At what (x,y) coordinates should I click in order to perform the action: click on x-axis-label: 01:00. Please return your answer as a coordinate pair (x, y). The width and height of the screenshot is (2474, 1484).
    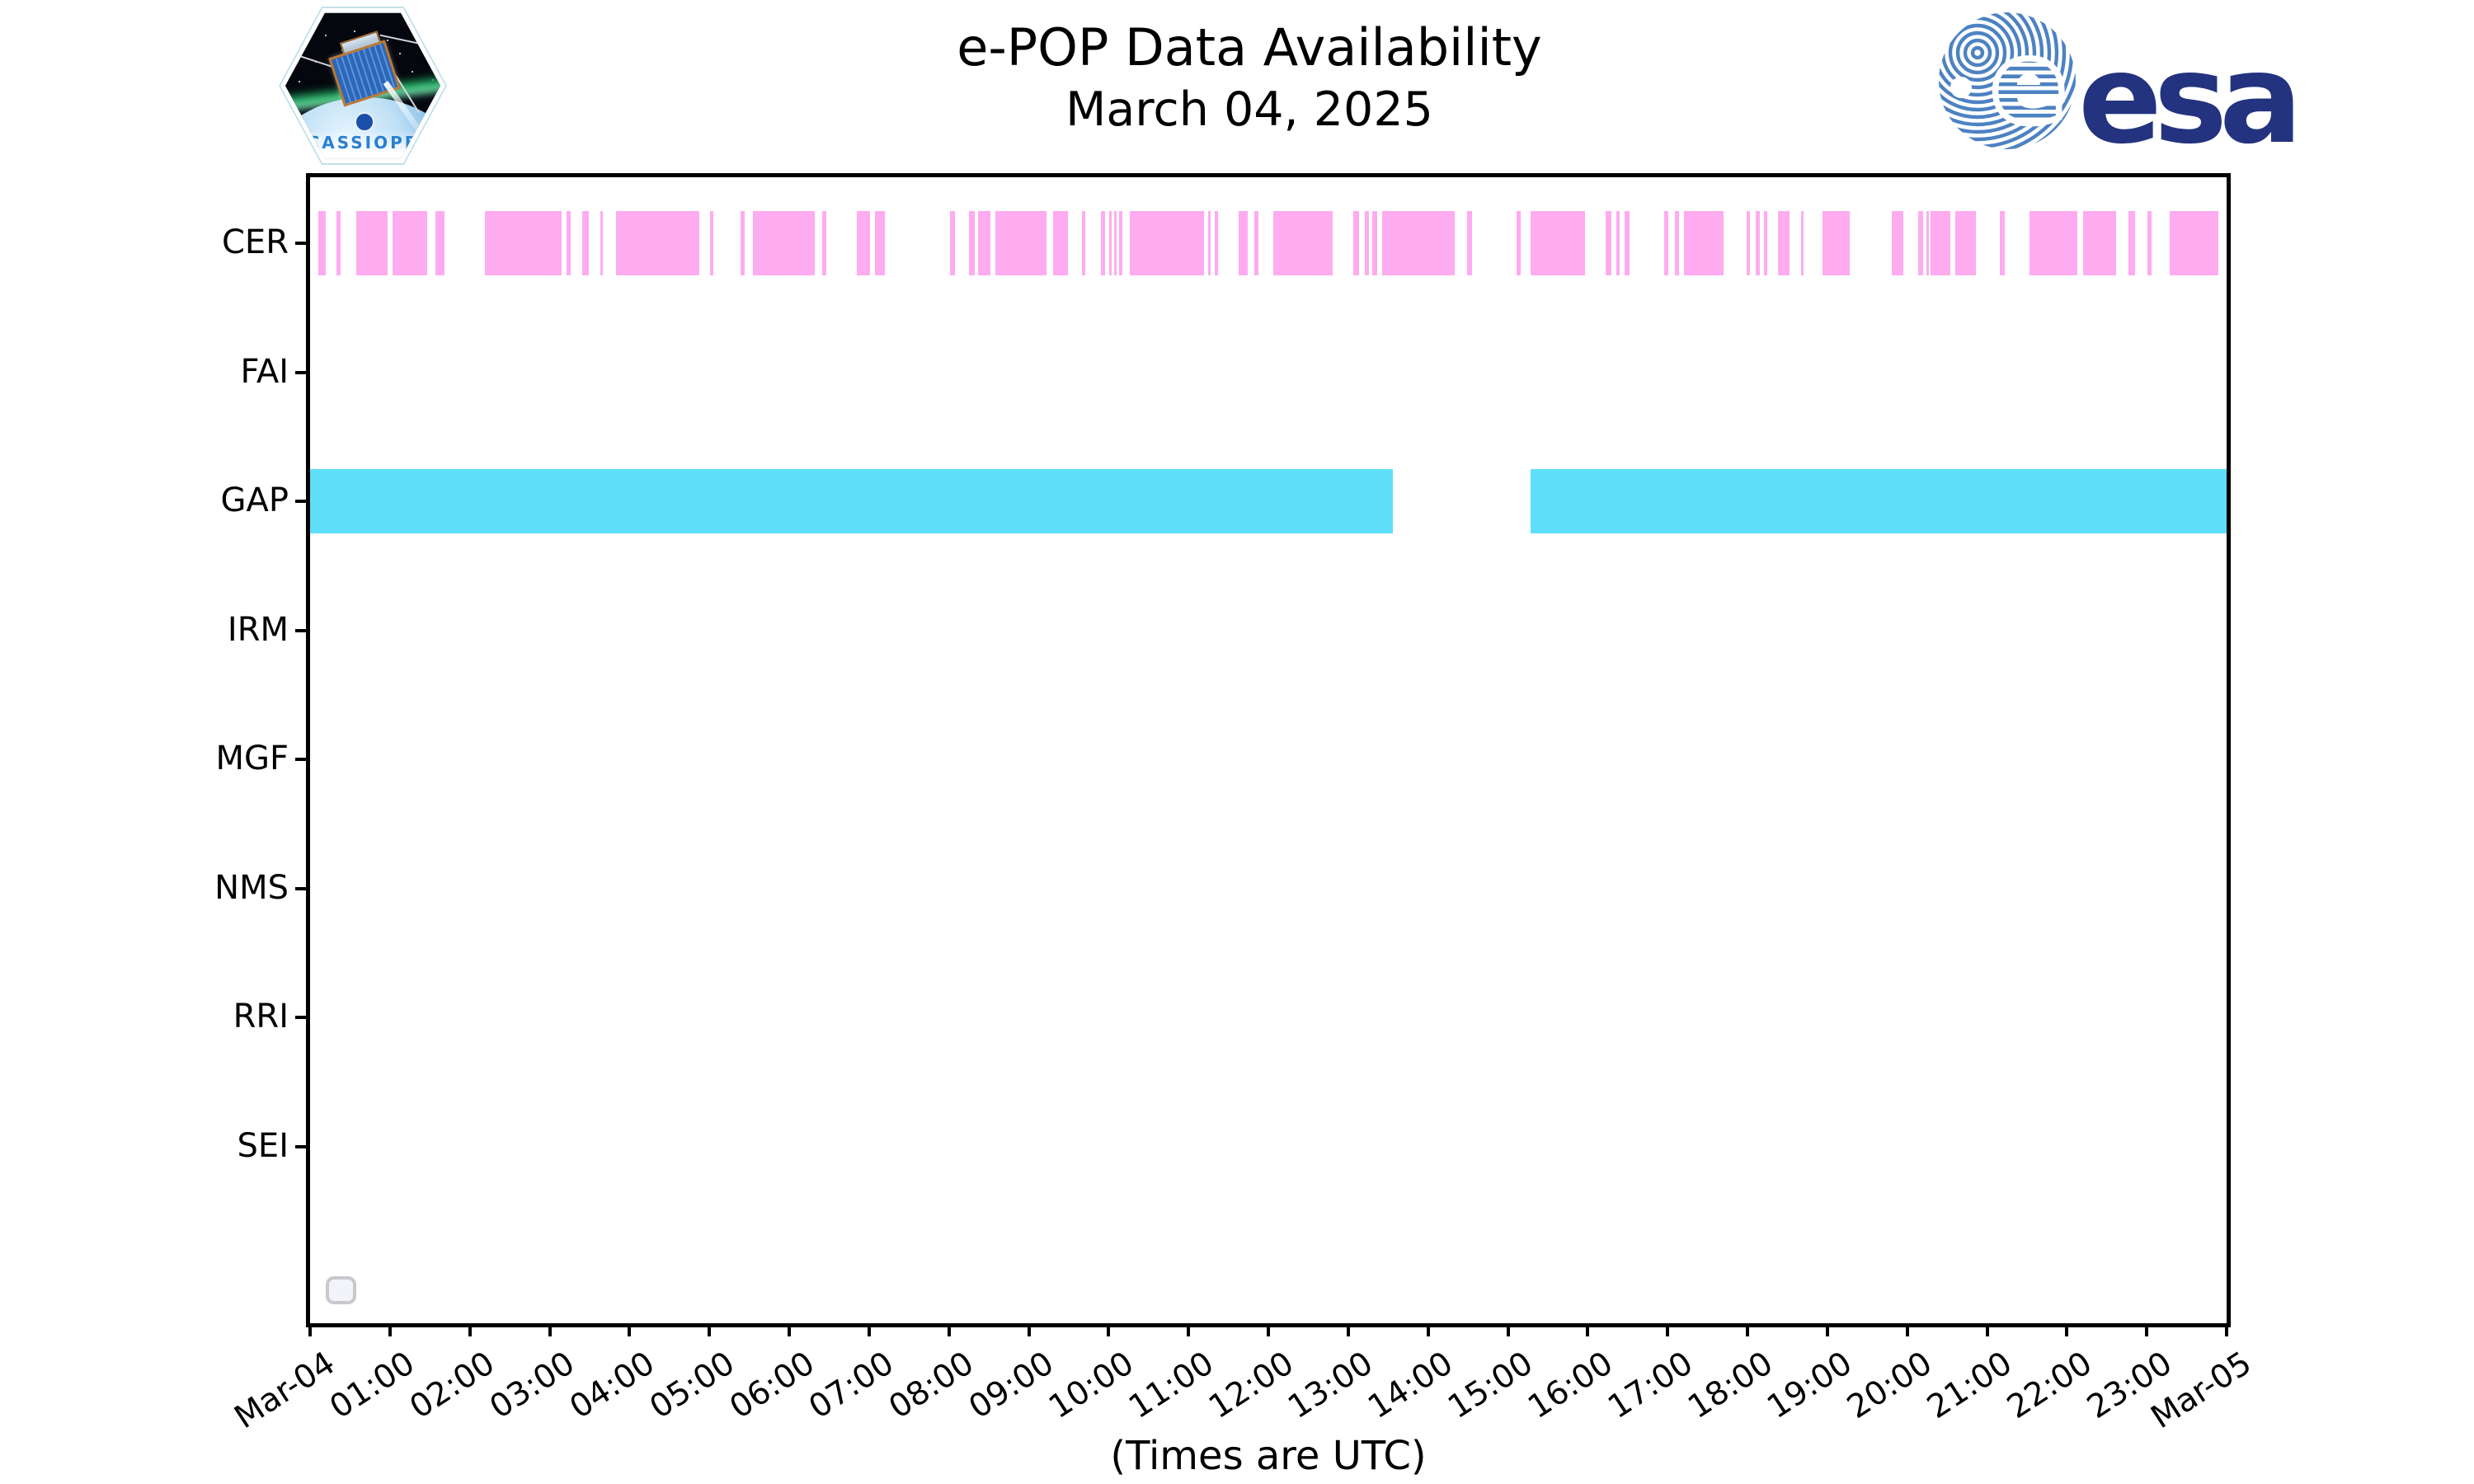
    Looking at the image, I should click on (372, 1385).